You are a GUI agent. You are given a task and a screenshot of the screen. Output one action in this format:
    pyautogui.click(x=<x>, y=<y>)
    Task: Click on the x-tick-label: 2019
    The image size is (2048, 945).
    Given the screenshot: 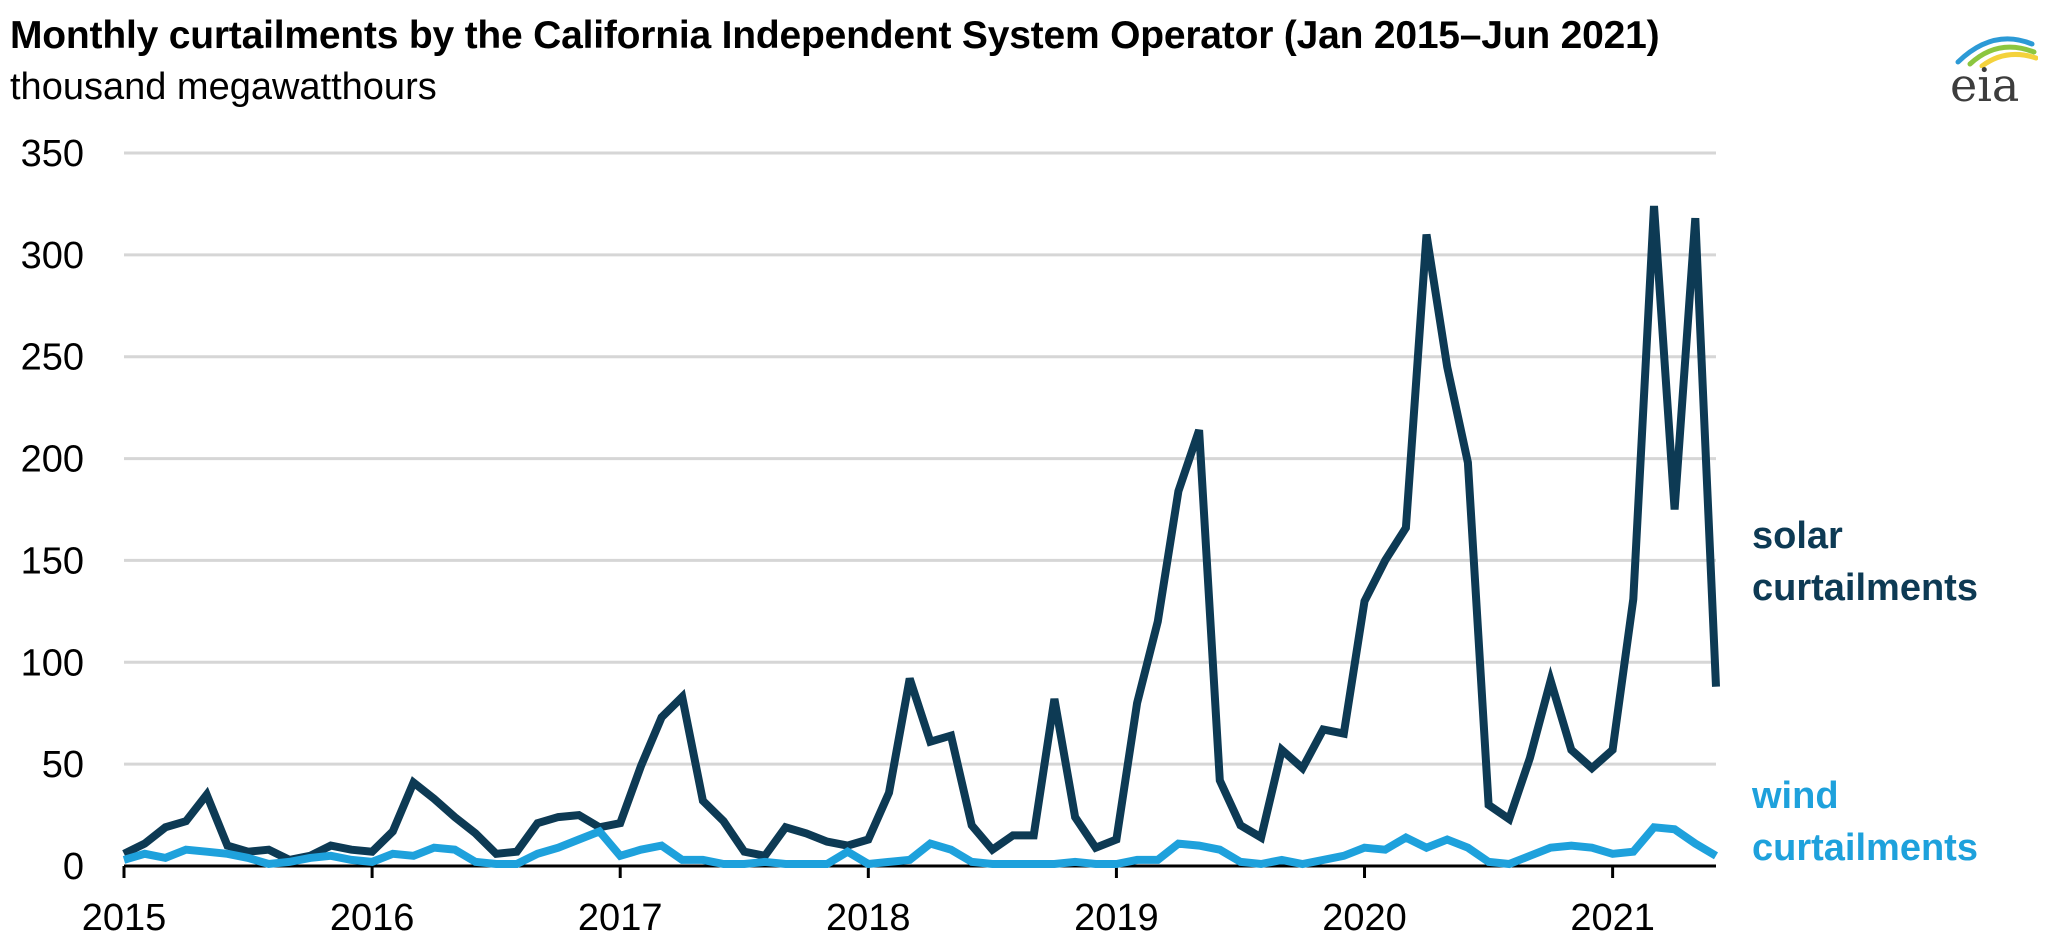 What is the action you would take?
    pyautogui.click(x=1116, y=918)
    